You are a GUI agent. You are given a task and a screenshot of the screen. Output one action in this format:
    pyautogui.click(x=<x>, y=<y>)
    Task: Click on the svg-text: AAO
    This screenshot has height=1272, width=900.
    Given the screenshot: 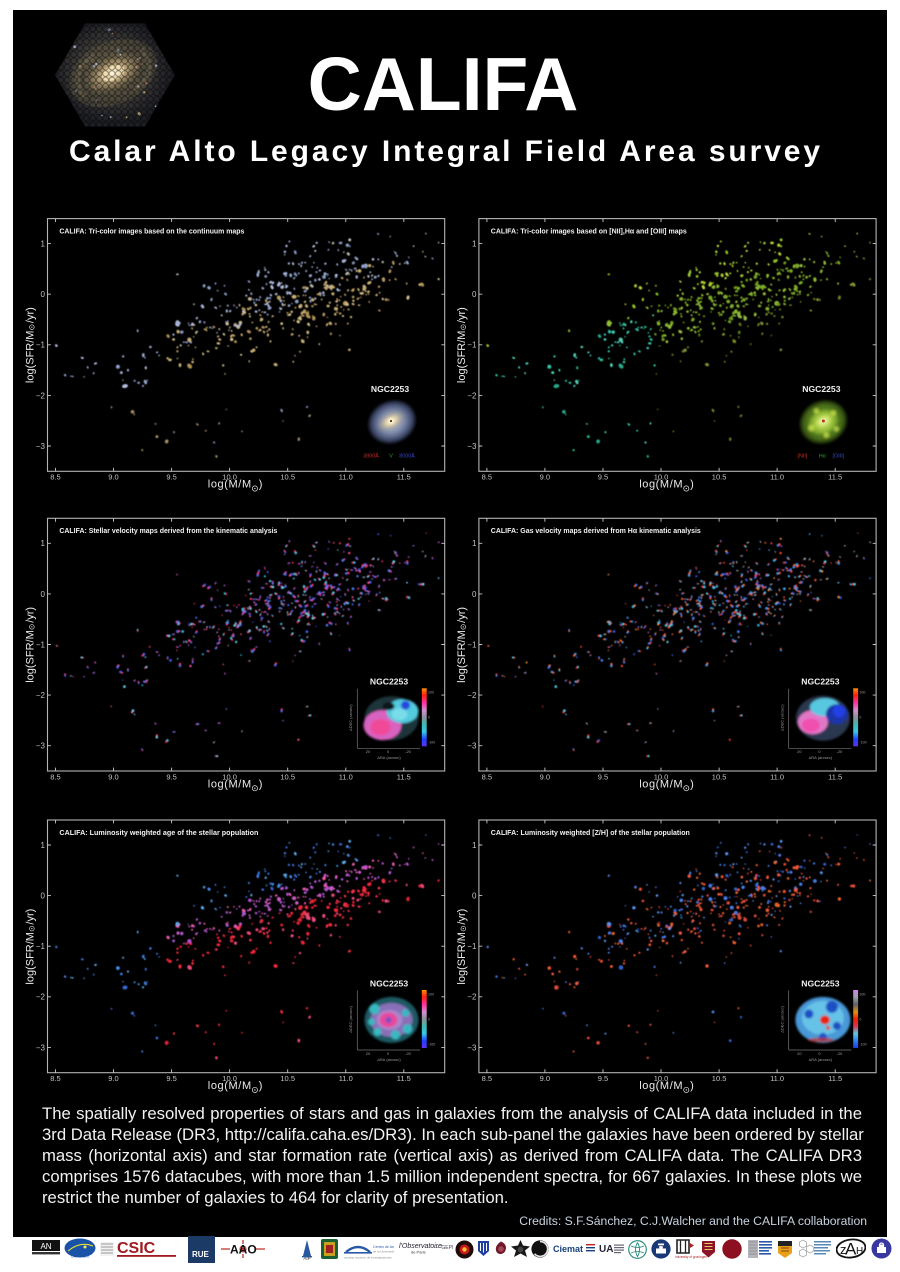 What is the action you would take?
    pyautogui.click(x=243, y=1250)
    